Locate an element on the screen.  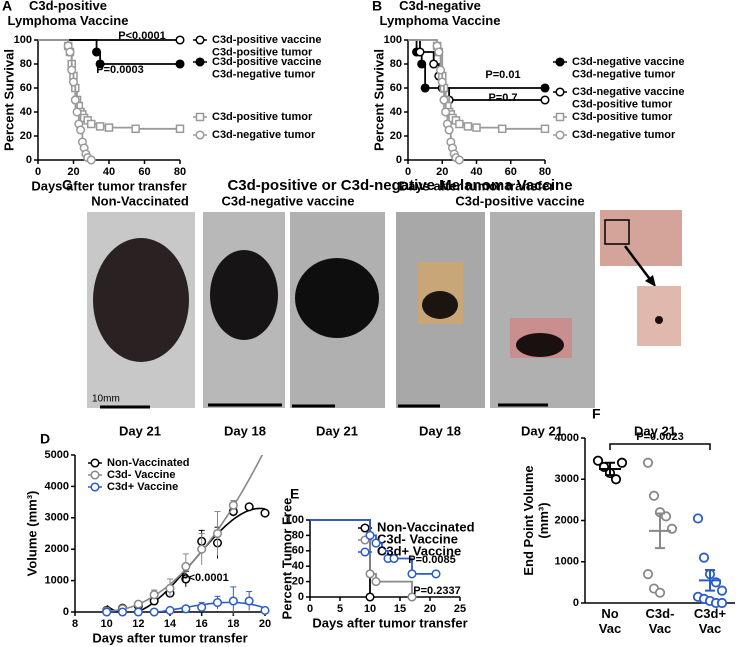
x-tick-label: No Vac is located at coordinates (610, 621).